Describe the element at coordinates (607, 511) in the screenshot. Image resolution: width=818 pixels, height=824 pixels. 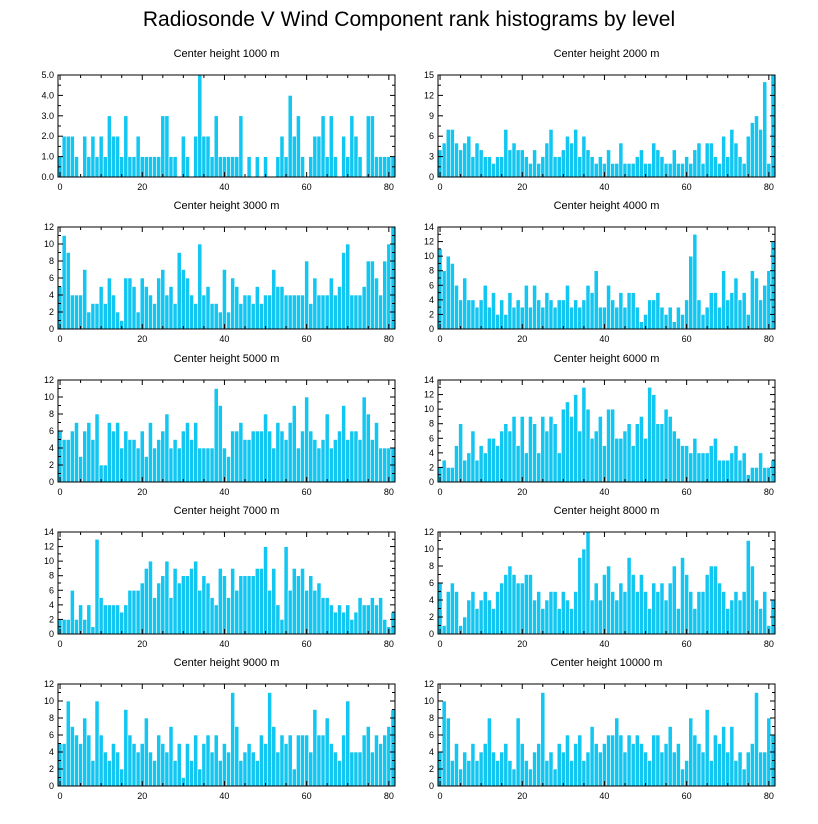
I see `chart-title: Center height 8000 m` at that location.